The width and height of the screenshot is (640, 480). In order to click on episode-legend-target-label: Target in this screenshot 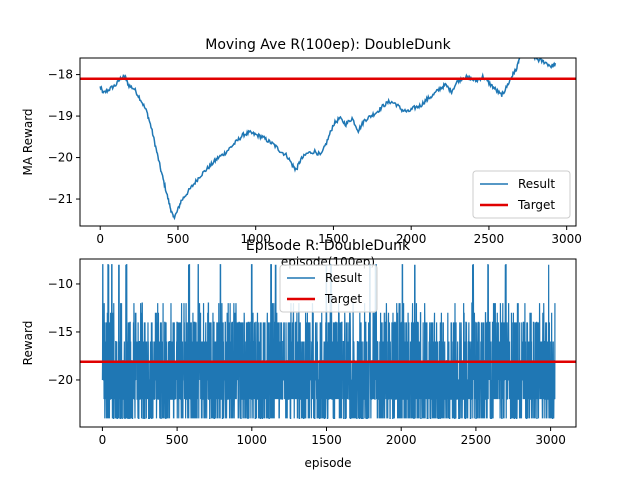, I will do `click(343, 299)`.